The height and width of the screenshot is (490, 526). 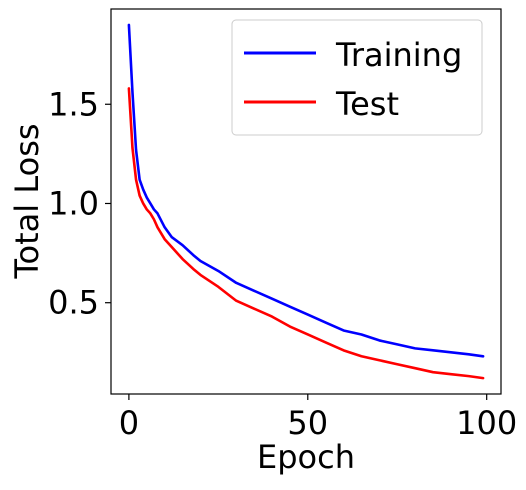 I want to click on x-axis-label: Epoch, so click(x=306, y=457).